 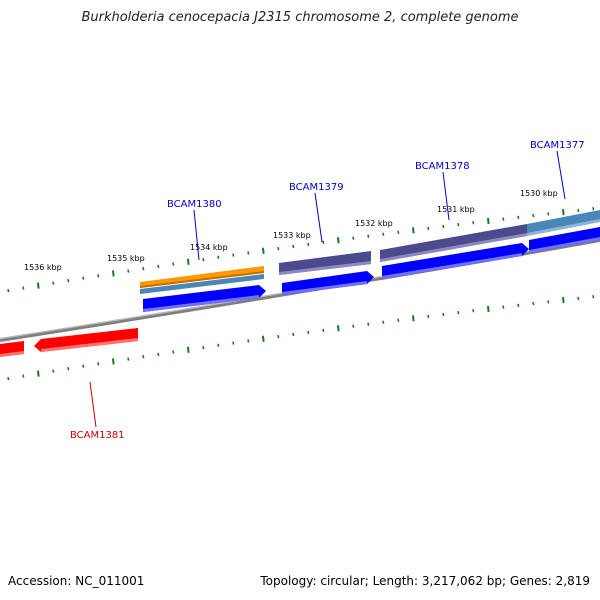 I want to click on gene-label: BCAM1381, so click(x=97, y=435).